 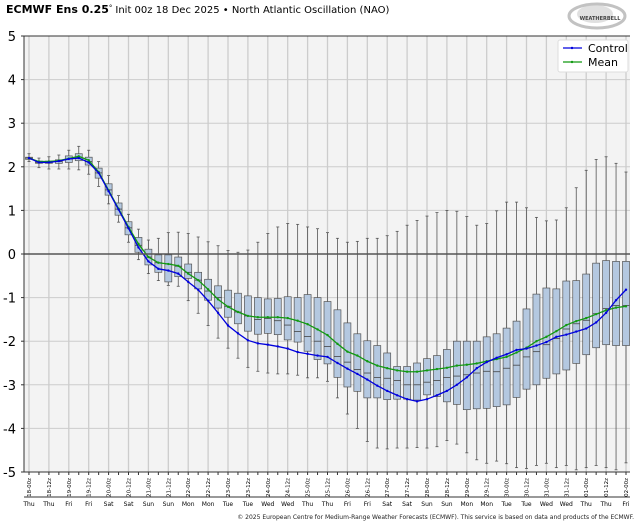 I want to click on x-tick-label: 19-00z, so click(x=70, y=487).